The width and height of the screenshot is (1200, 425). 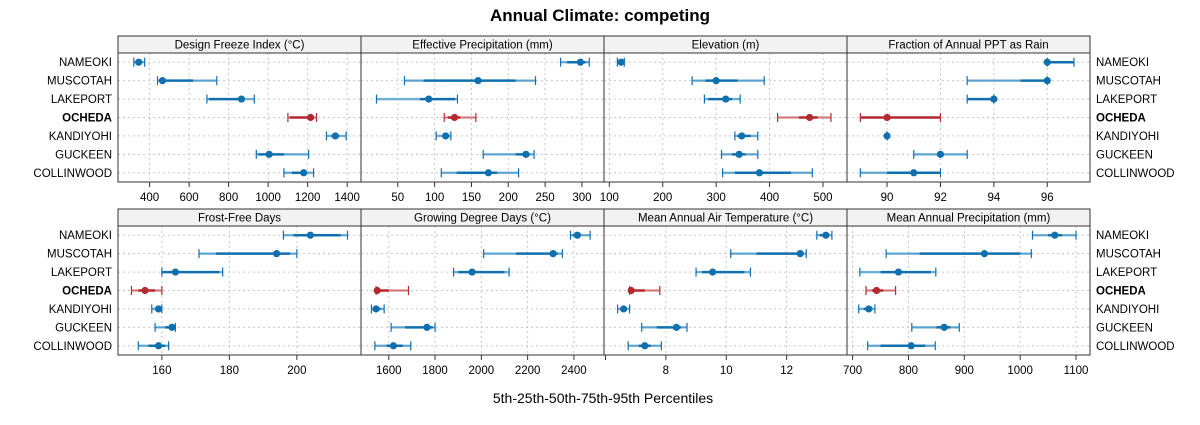 I want to click on station-label-right-collinwood: COLLINWOOD, so click(x=1135, y=174).